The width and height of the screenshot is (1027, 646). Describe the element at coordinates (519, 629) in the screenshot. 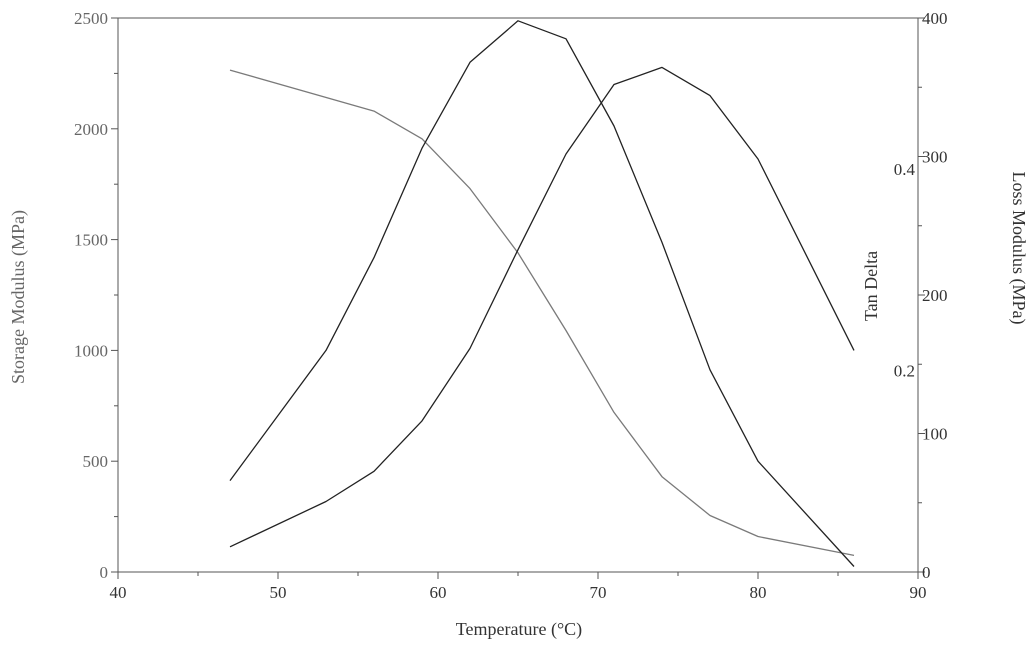

I see `x-axis-title: Temperature (°C)` at that location.